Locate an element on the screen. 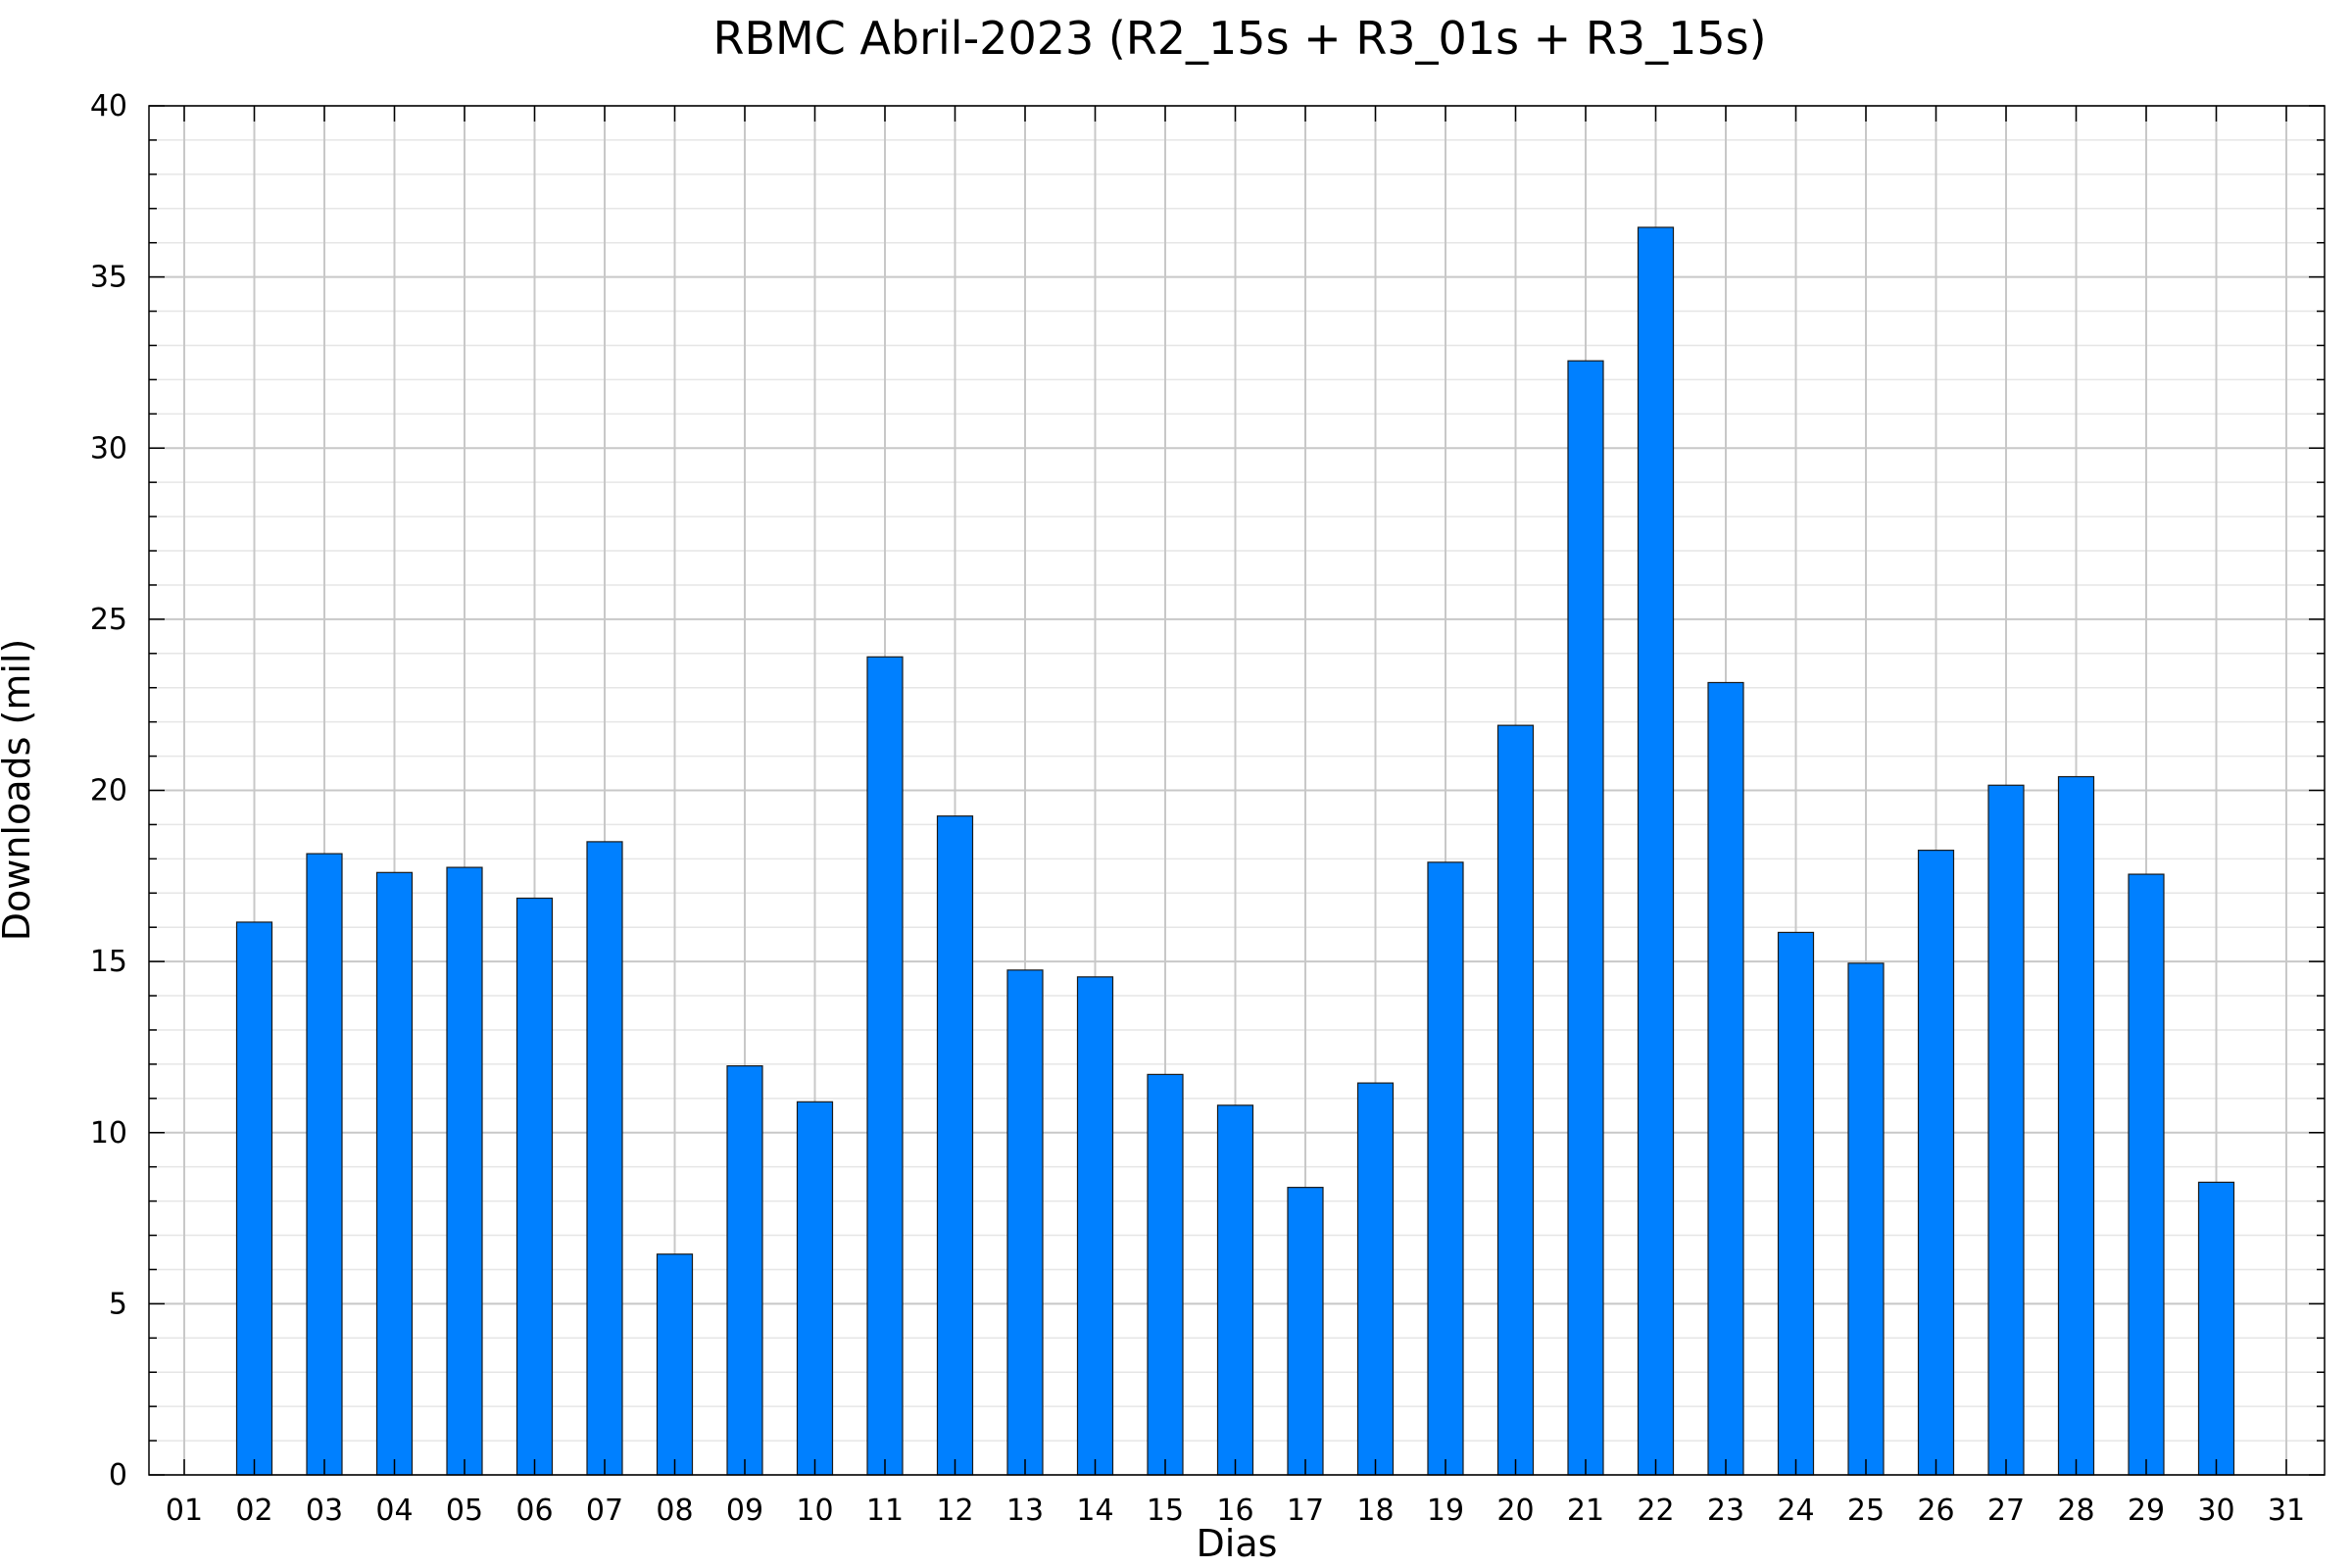  x-tick-label: 31 is located at coordinates (2286, 1511).